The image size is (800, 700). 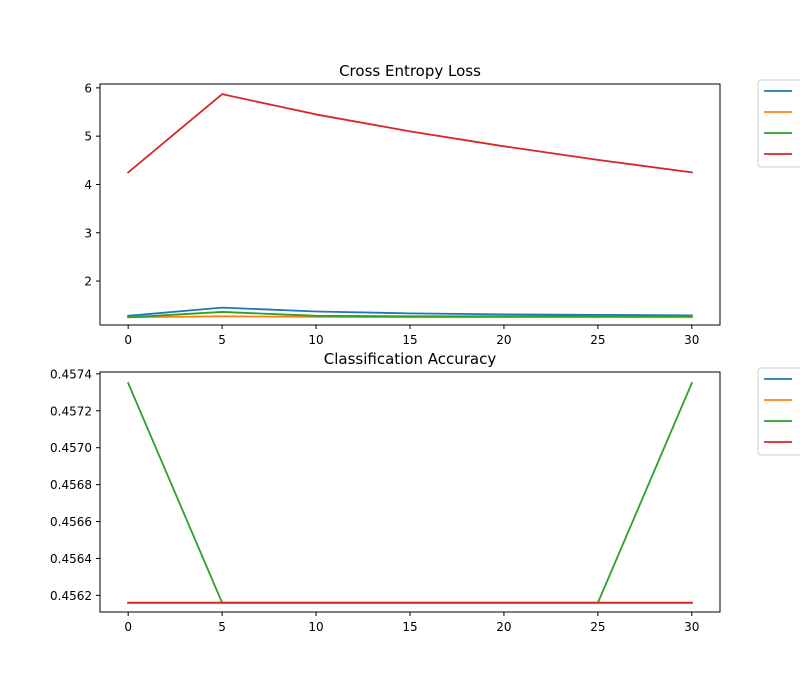 I want to click on y-tick-label: 0.4566, so click(x=71, y=522).